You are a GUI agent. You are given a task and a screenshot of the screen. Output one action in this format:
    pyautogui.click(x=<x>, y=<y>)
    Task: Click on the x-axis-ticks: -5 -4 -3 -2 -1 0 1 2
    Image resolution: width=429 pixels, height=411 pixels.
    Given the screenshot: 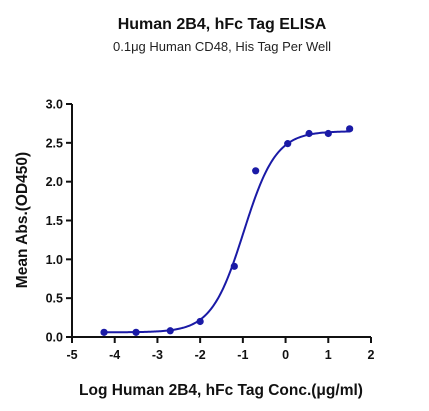 What is the action you would take?
    pyautogui.click(x=220, y=349)
    